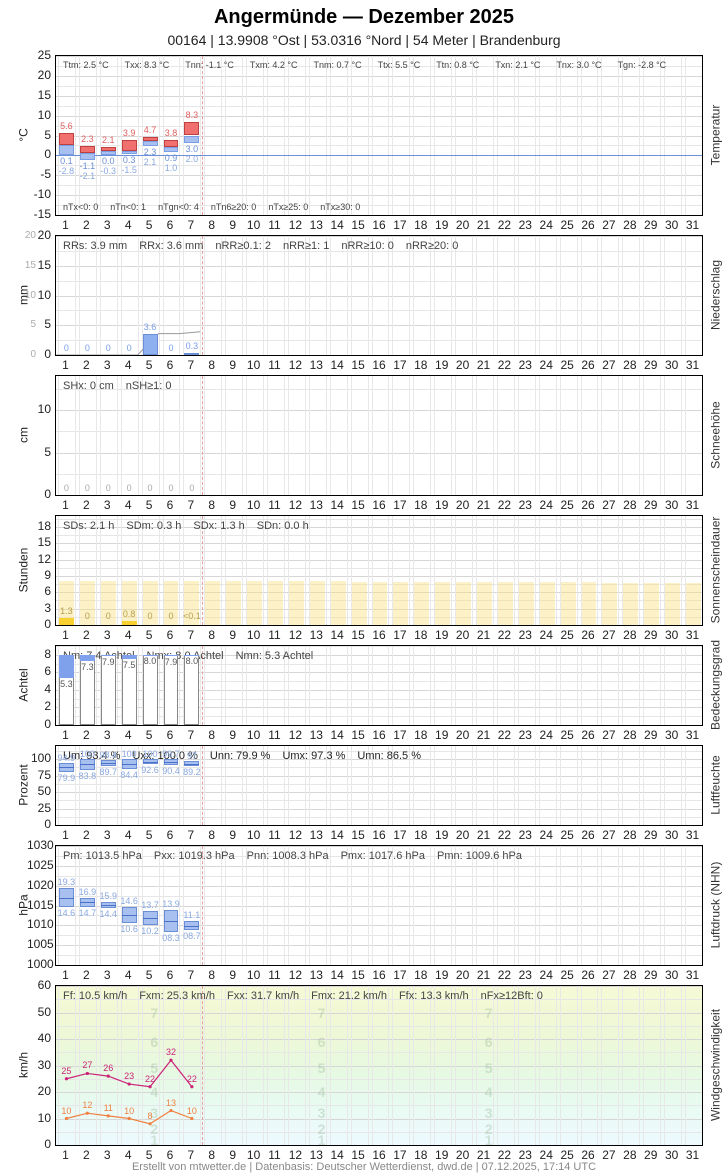 The width and height of the screenshot is (728, 1175). What do you see at coordinates (379, 435) in the screenshot?
I see `snow-chart: SHx: 0 cm nSH≥1: 0 0 0 0 0 0 0 0` at bounding box center [379, 435].